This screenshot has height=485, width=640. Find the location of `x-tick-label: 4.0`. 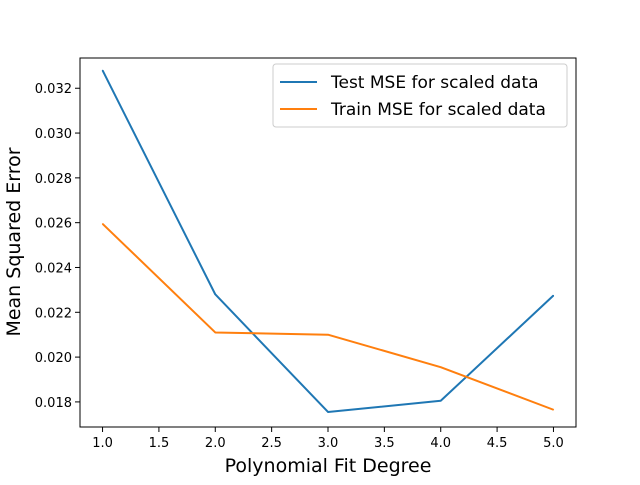

x-tick-label: 4.0 is located at coordinates (440, 443).